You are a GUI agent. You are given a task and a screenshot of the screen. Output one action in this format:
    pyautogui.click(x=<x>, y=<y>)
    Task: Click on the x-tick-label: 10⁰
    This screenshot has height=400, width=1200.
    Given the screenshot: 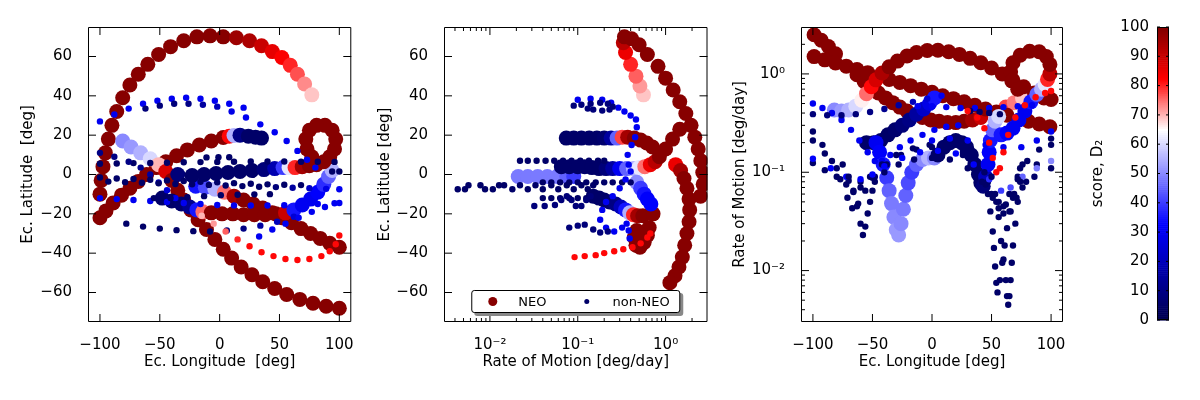 What is the action you would take?
    pyautogui.click(x=666, y=343)
    